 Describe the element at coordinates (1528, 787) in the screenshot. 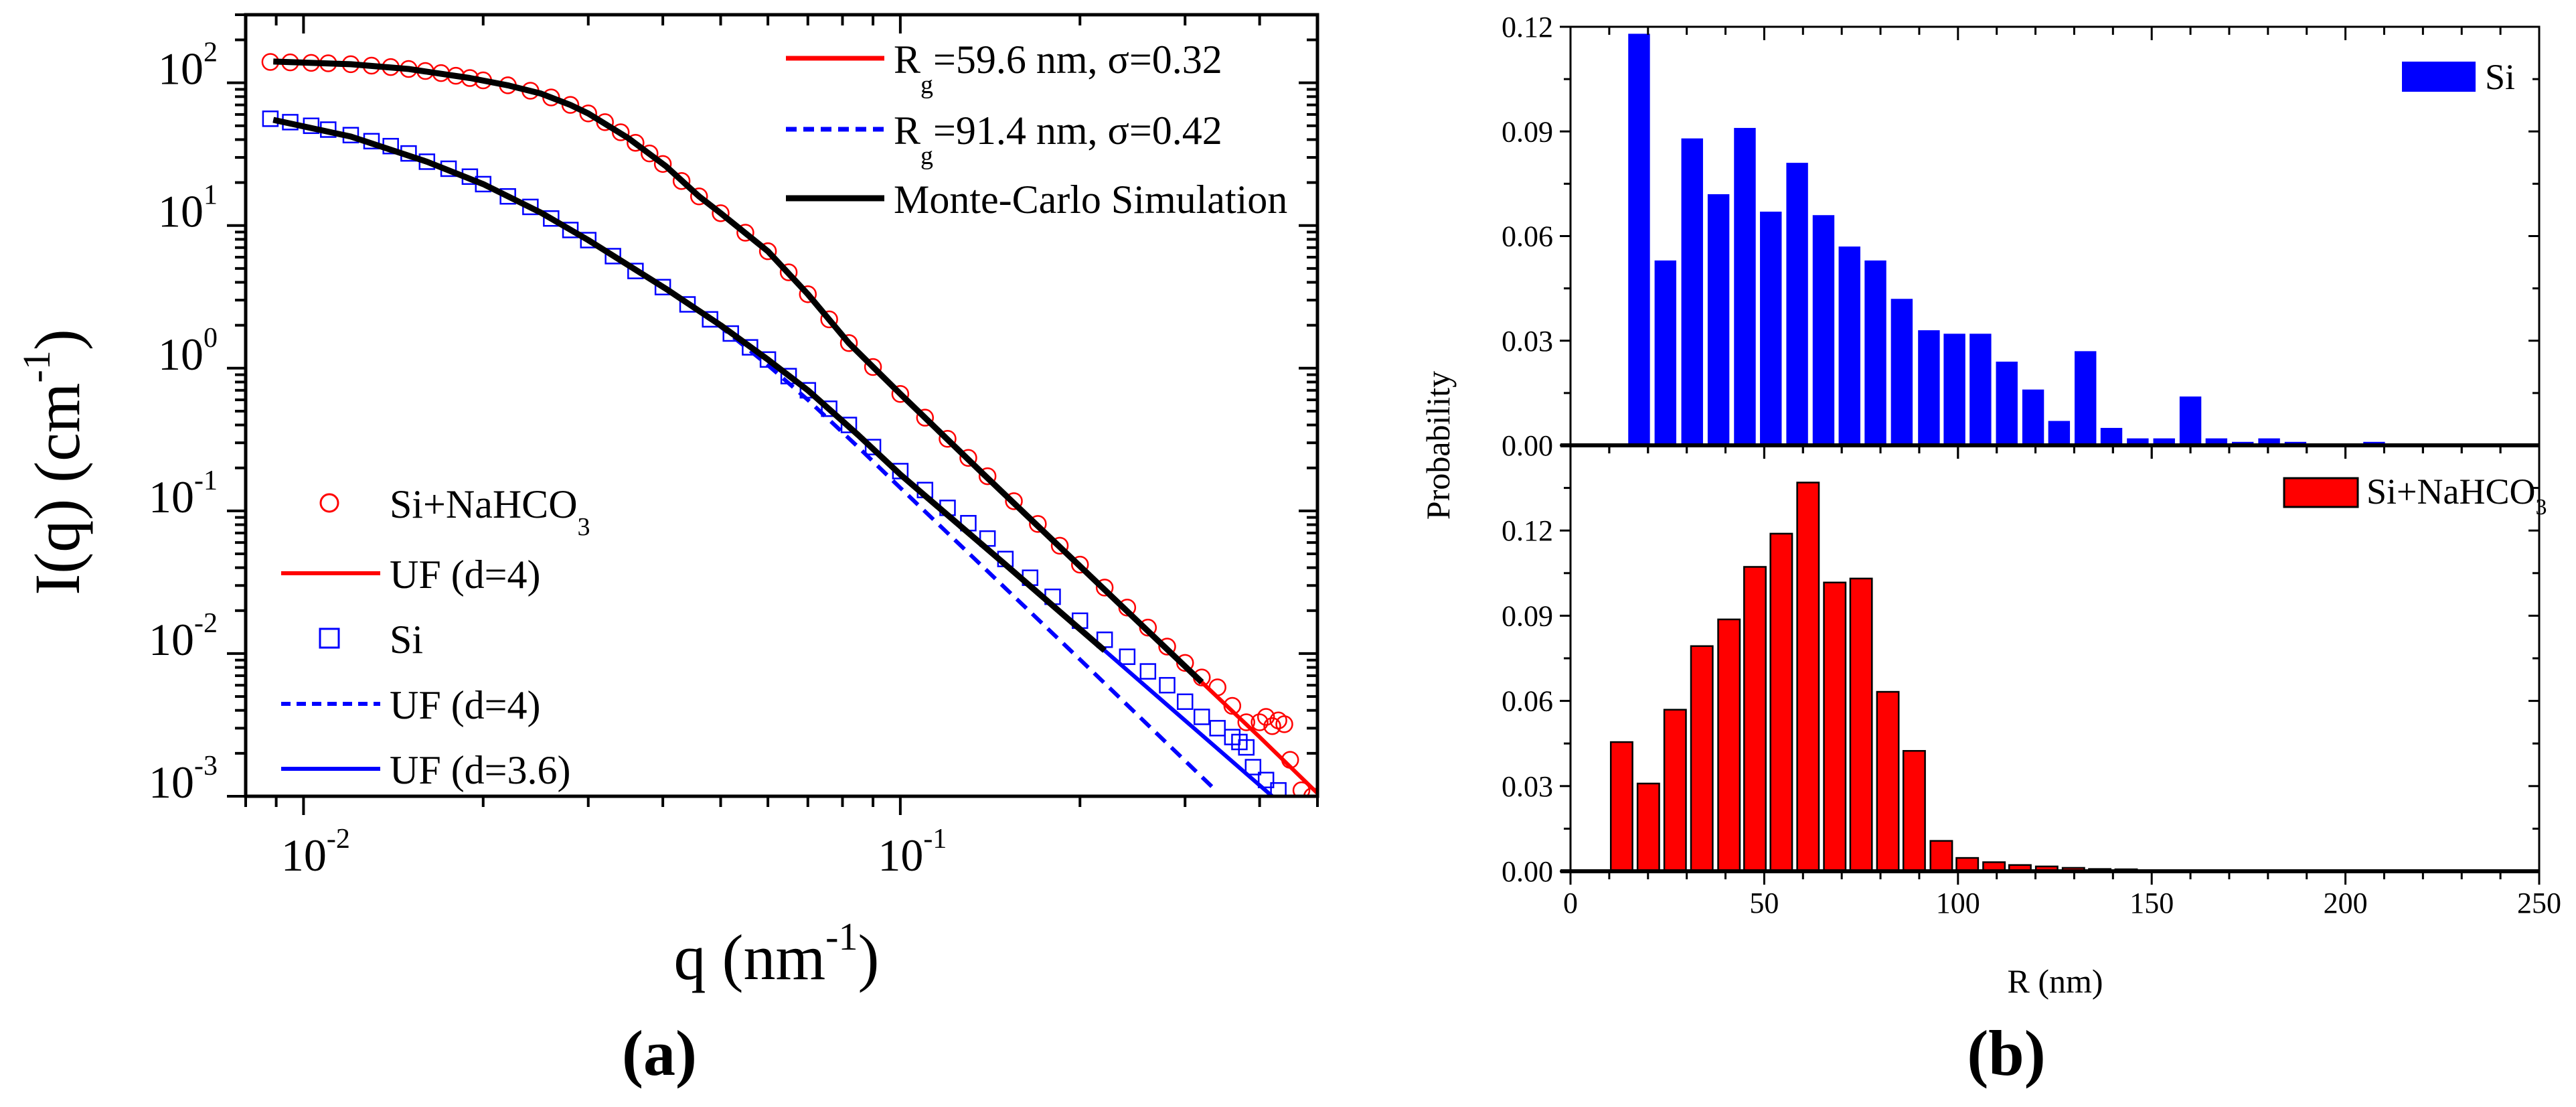

I see `y-tick-label: 0.03` at that location.